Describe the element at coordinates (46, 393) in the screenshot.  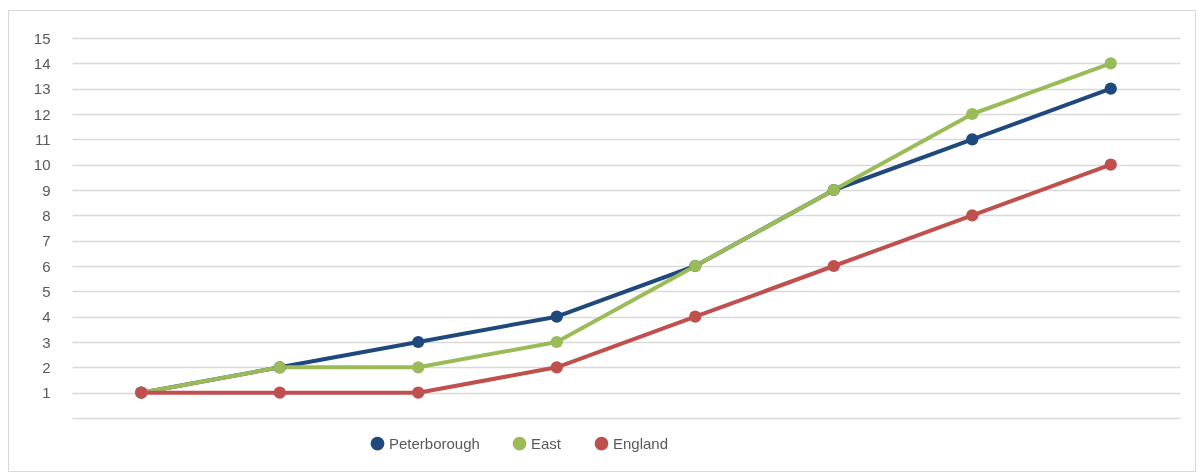
I see `y-tick-label: 1` at that location.